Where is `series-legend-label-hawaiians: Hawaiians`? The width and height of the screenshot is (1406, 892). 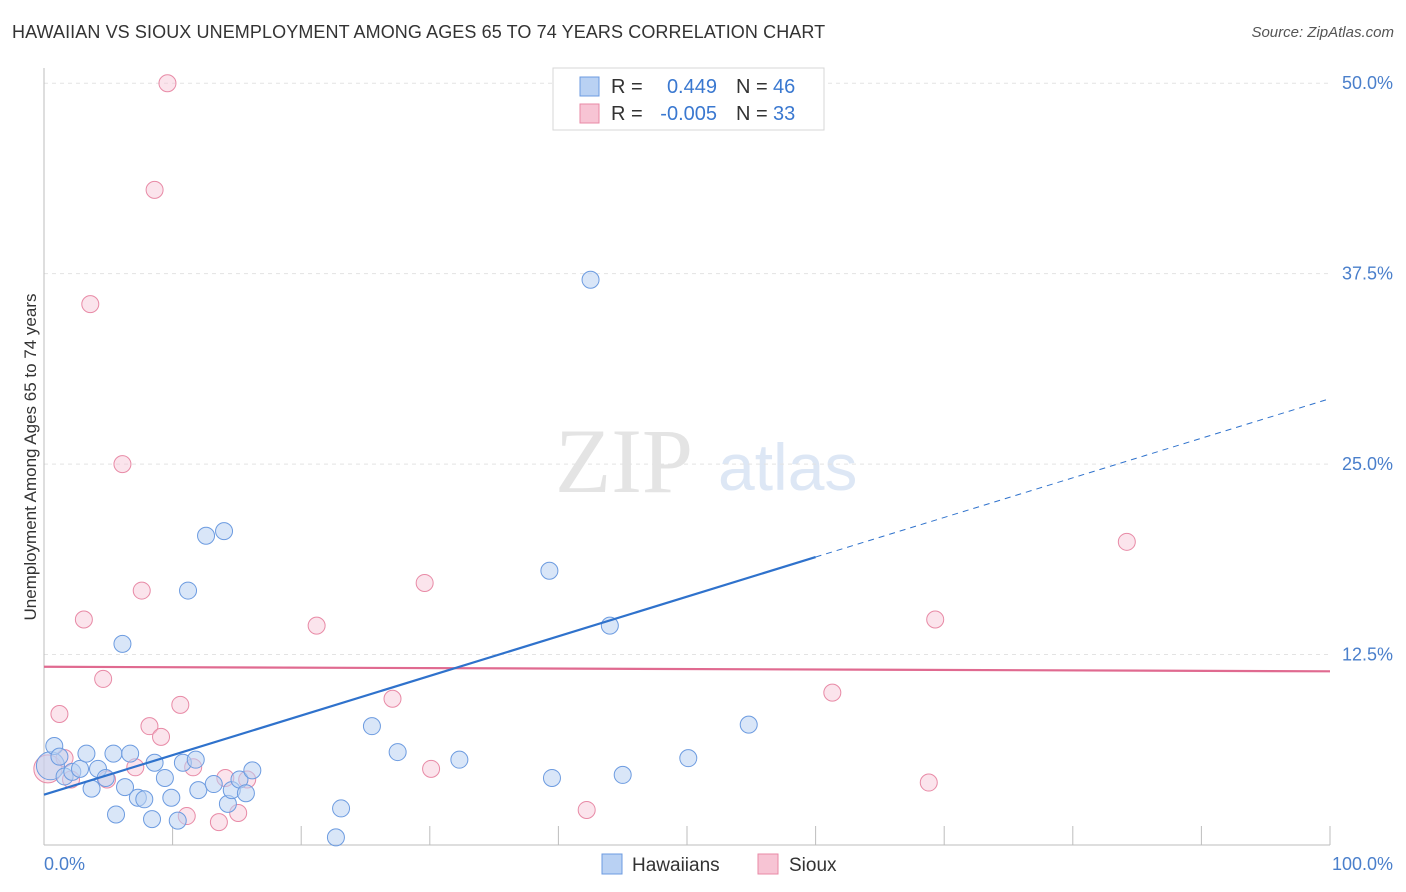 series-legend-label-hawaiians: Hawaiians is located at coordinates (676, 865).